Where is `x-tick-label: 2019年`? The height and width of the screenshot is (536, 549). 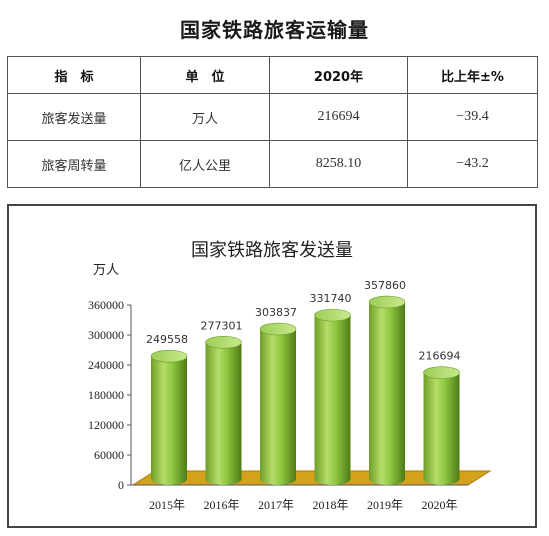
x-tick-label: 2019年 is located at coordinates (385, 505).